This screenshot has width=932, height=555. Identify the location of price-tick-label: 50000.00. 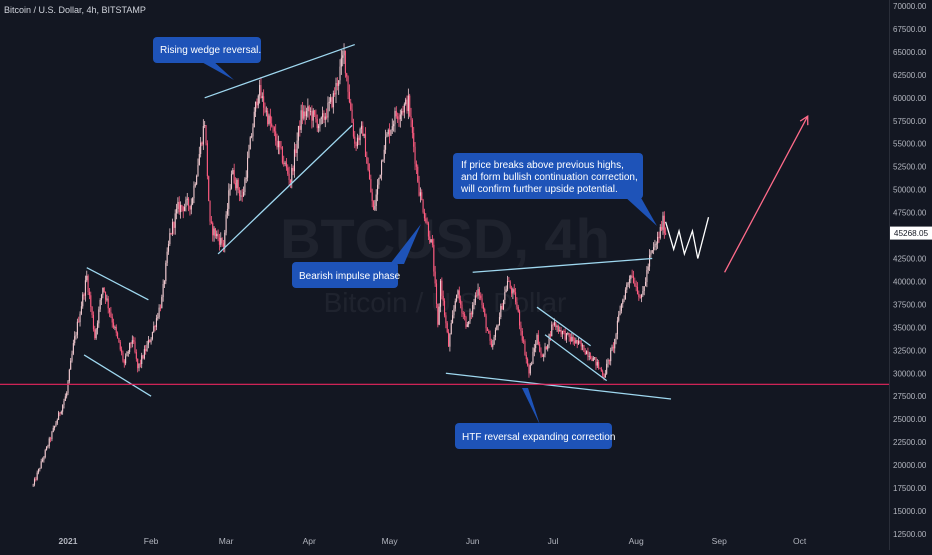
(910, 190).